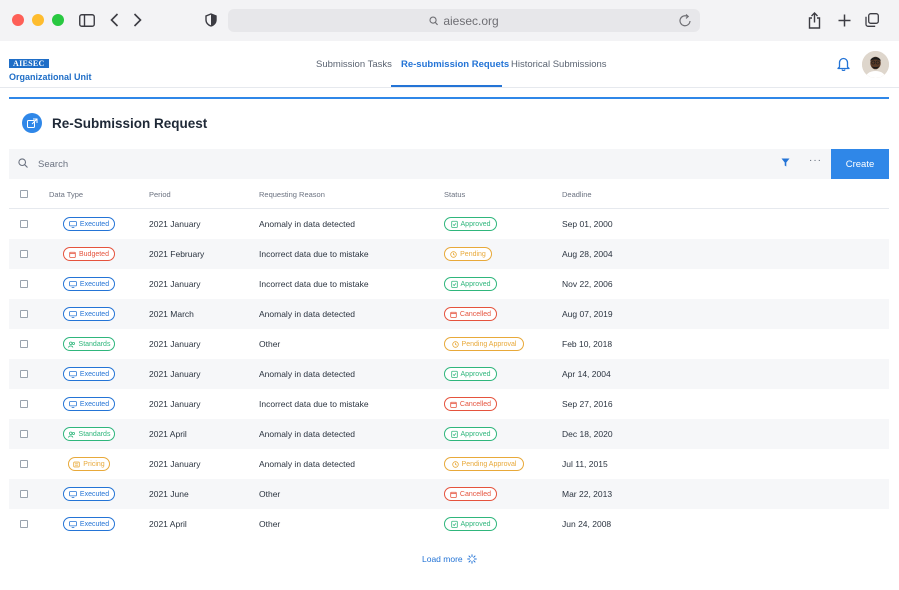 The image size is (899, 590). I want to click on deadline-cell: Sep 27, 2016, so click(587, 404).